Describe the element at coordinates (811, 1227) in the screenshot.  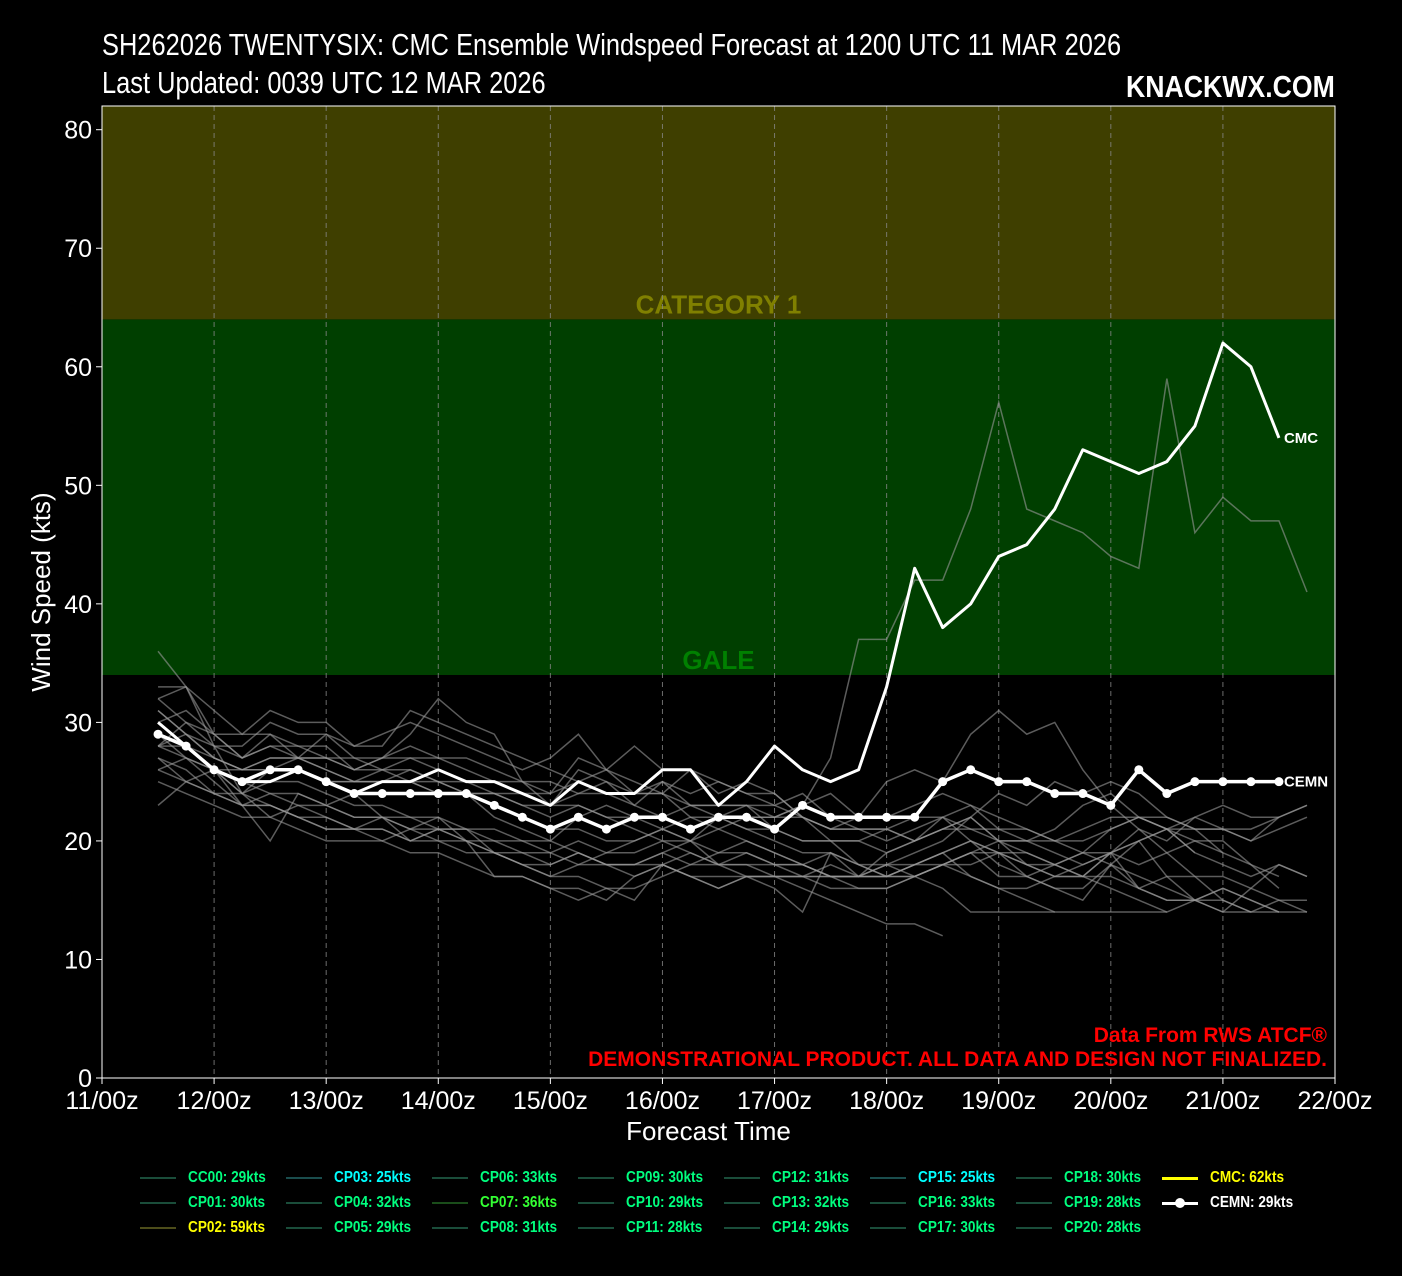
I see `legend-label: CP14: 29kts` at that location.